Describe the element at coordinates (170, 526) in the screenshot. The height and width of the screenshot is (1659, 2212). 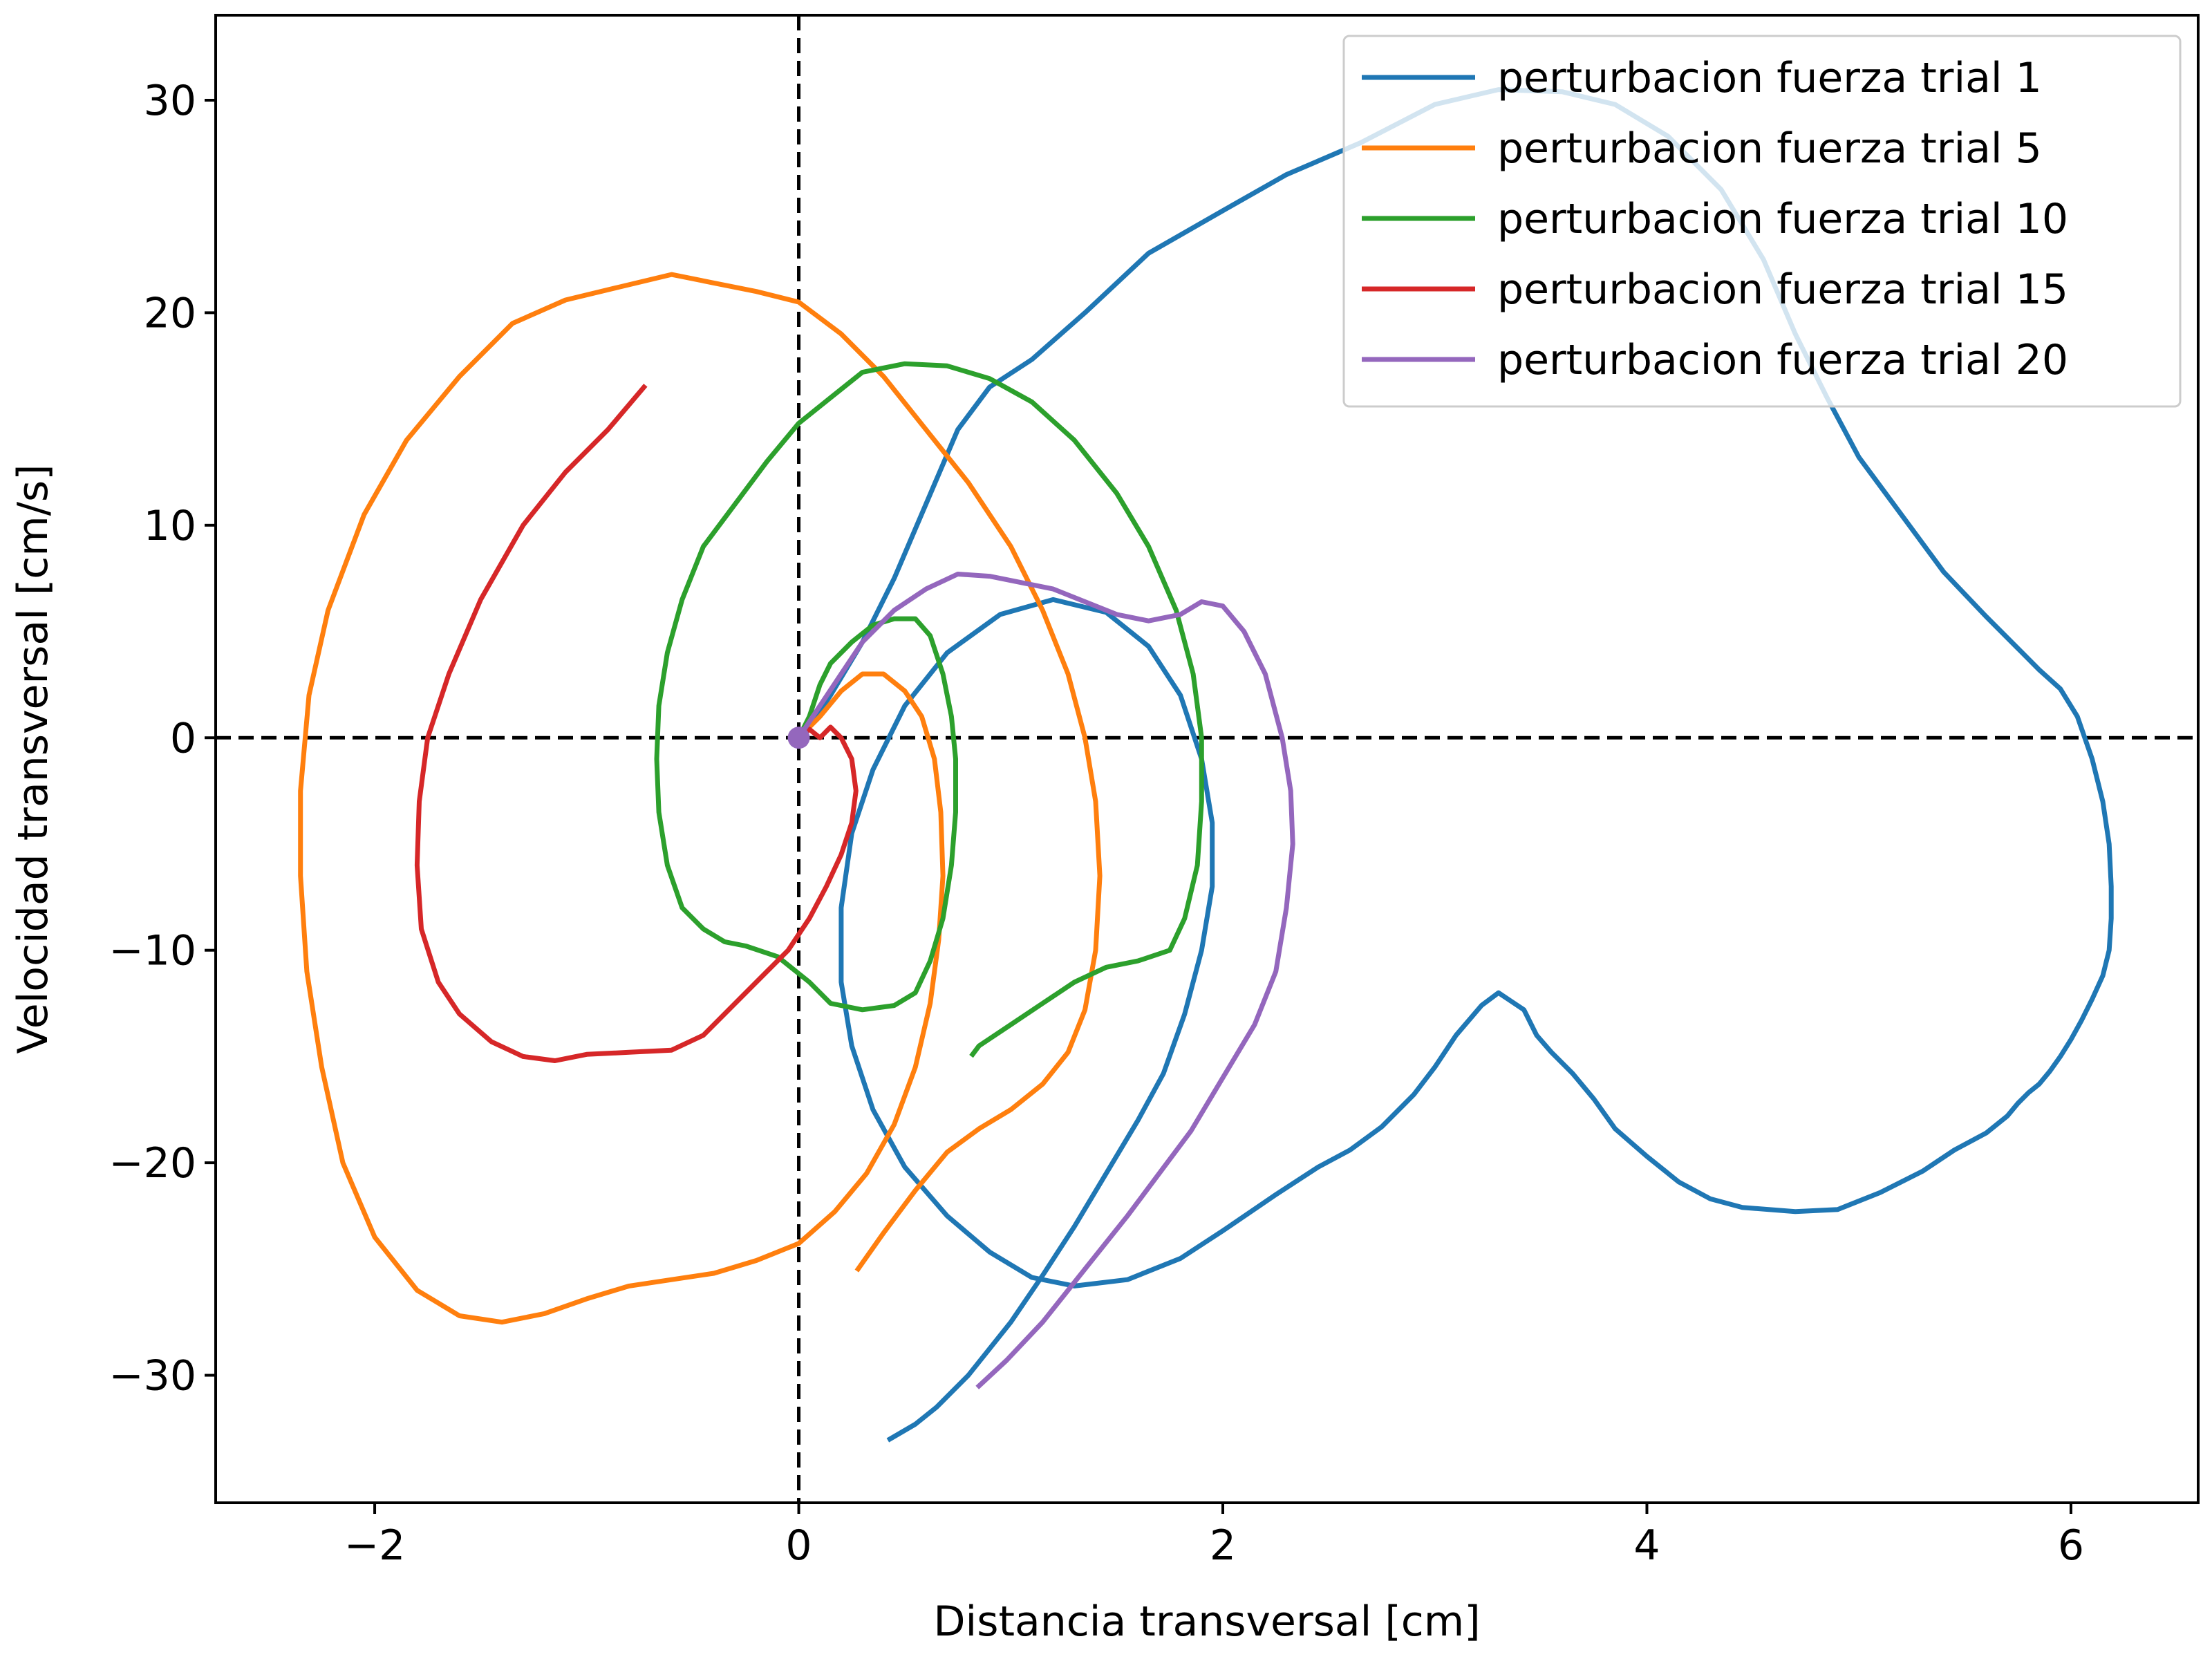
I see `y-tick-label: 10` at that location.